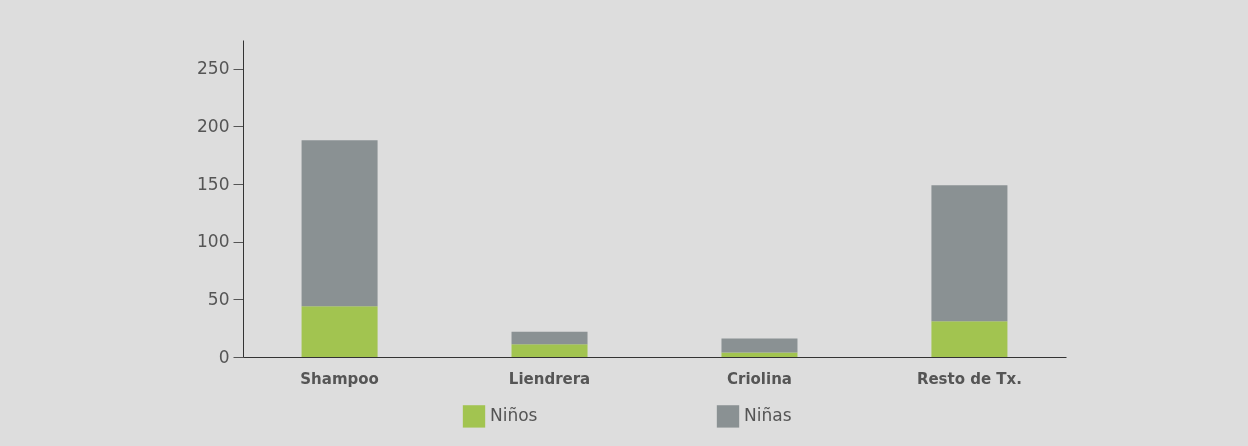 The width and height of the screenshot is (1248, 446). Describe the element at coordinates (514, 415) in the screenshot. I see `legend-label: Niños` at that location.